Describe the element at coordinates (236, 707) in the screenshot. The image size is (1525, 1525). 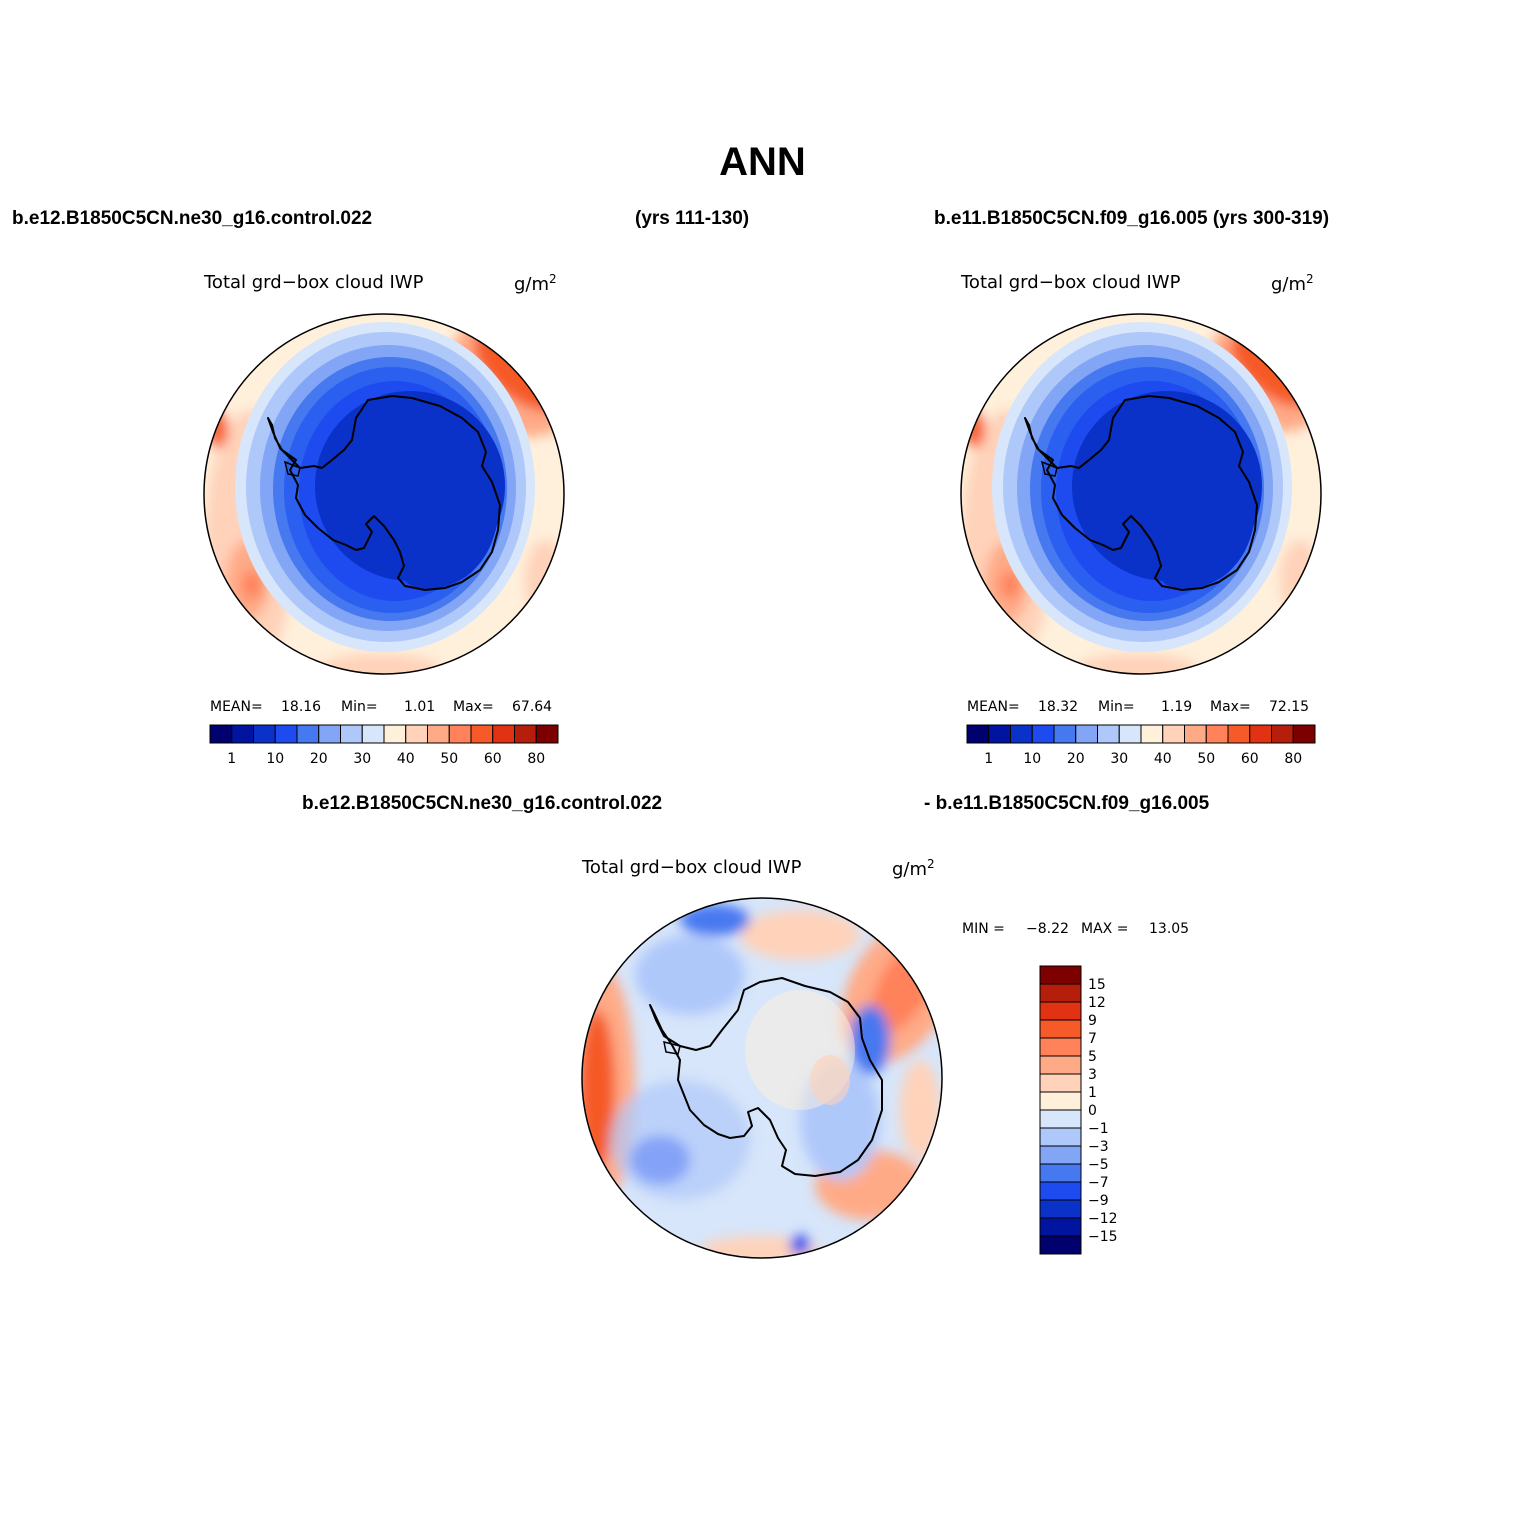
I see `left-mean-label: MEAN=` at that location.